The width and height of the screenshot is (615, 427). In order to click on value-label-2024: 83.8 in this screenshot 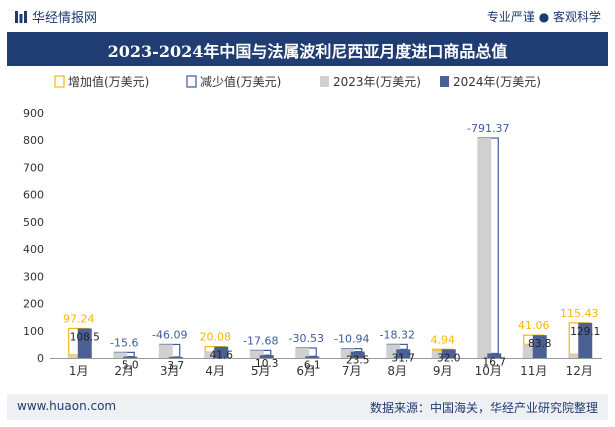, I will do `click(539, 344)`.